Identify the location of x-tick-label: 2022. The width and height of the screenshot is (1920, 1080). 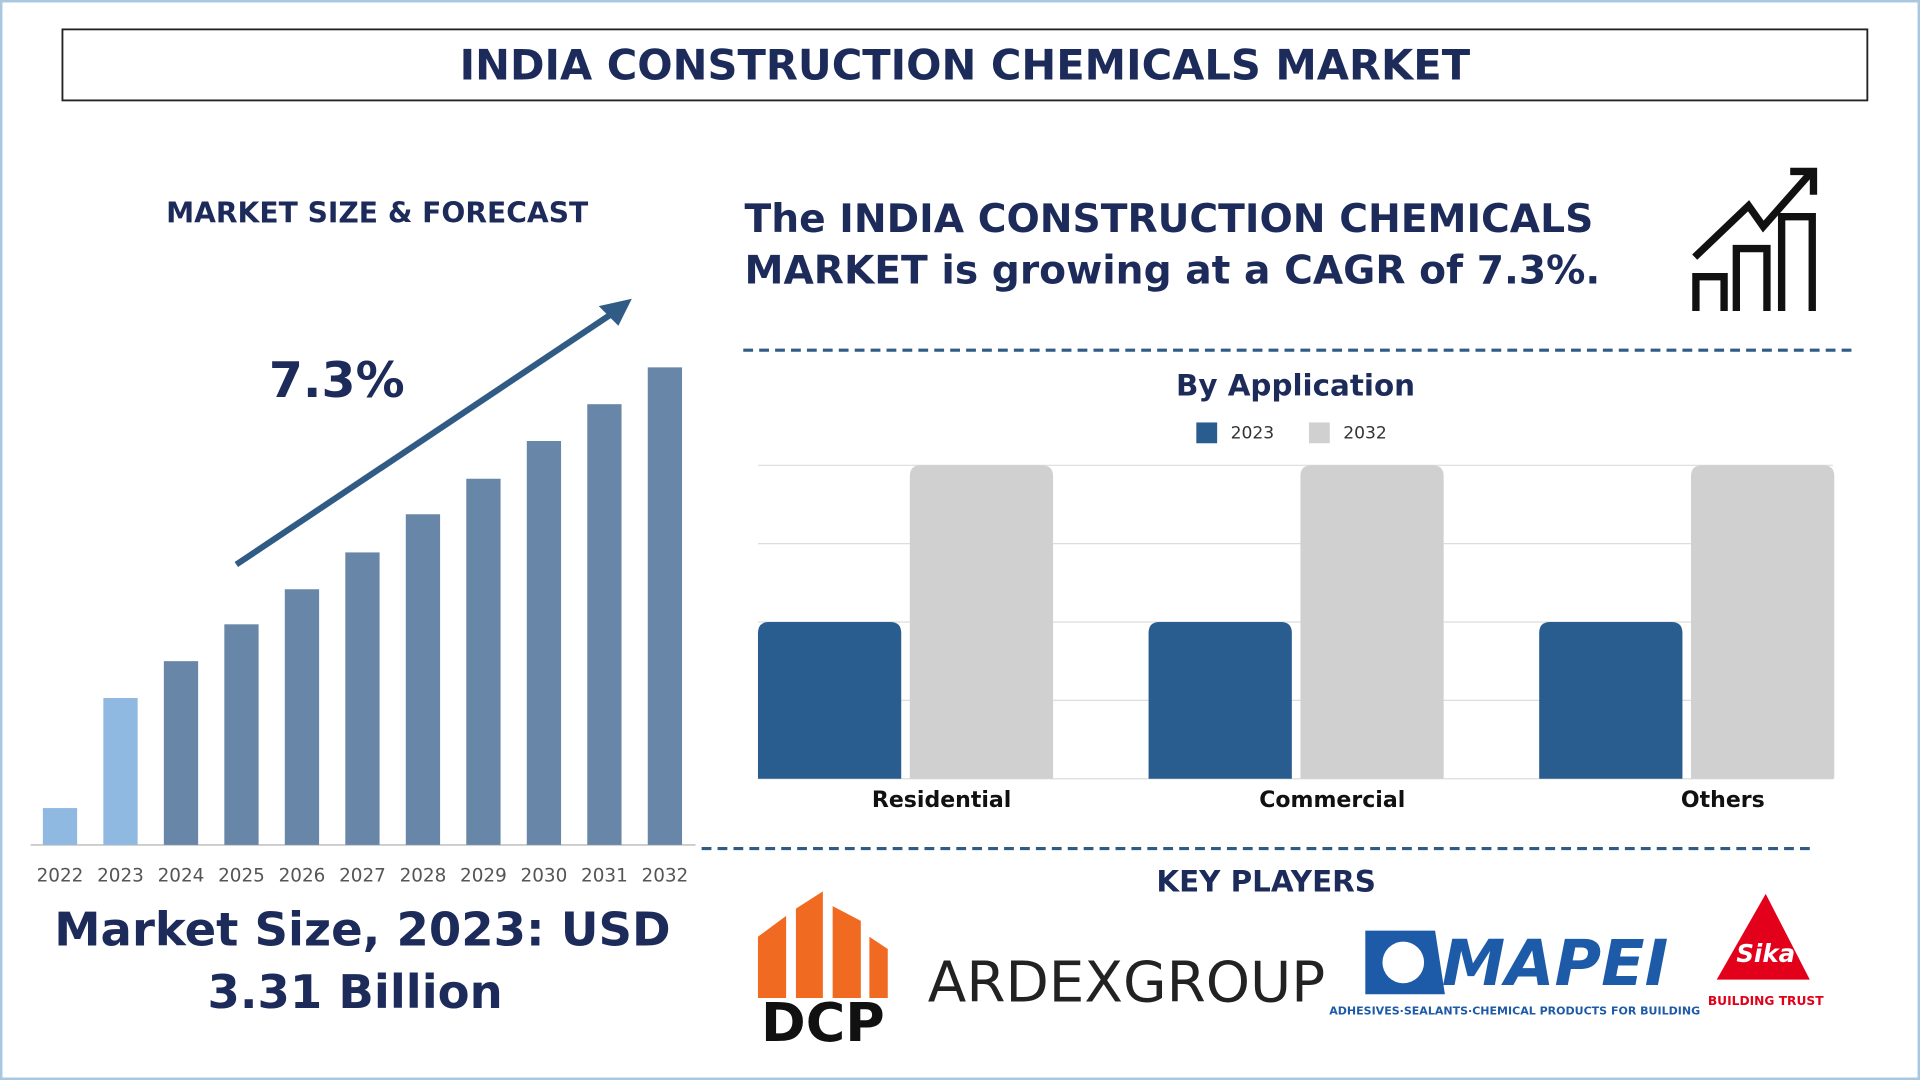
(60, 876).